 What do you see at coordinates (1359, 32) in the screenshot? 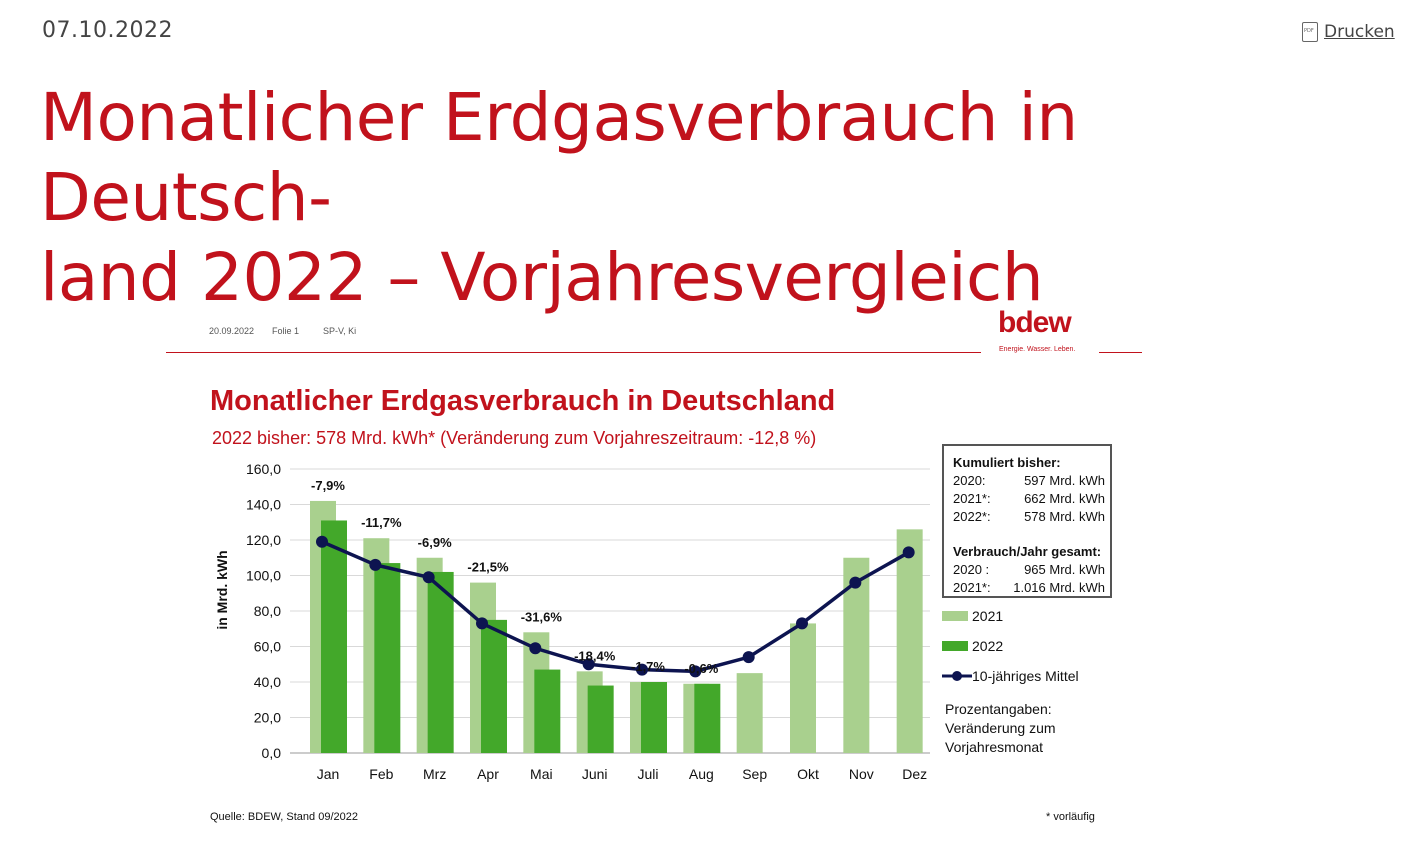
I see `print-label: Drucken` at bounding box center [1359, 32].